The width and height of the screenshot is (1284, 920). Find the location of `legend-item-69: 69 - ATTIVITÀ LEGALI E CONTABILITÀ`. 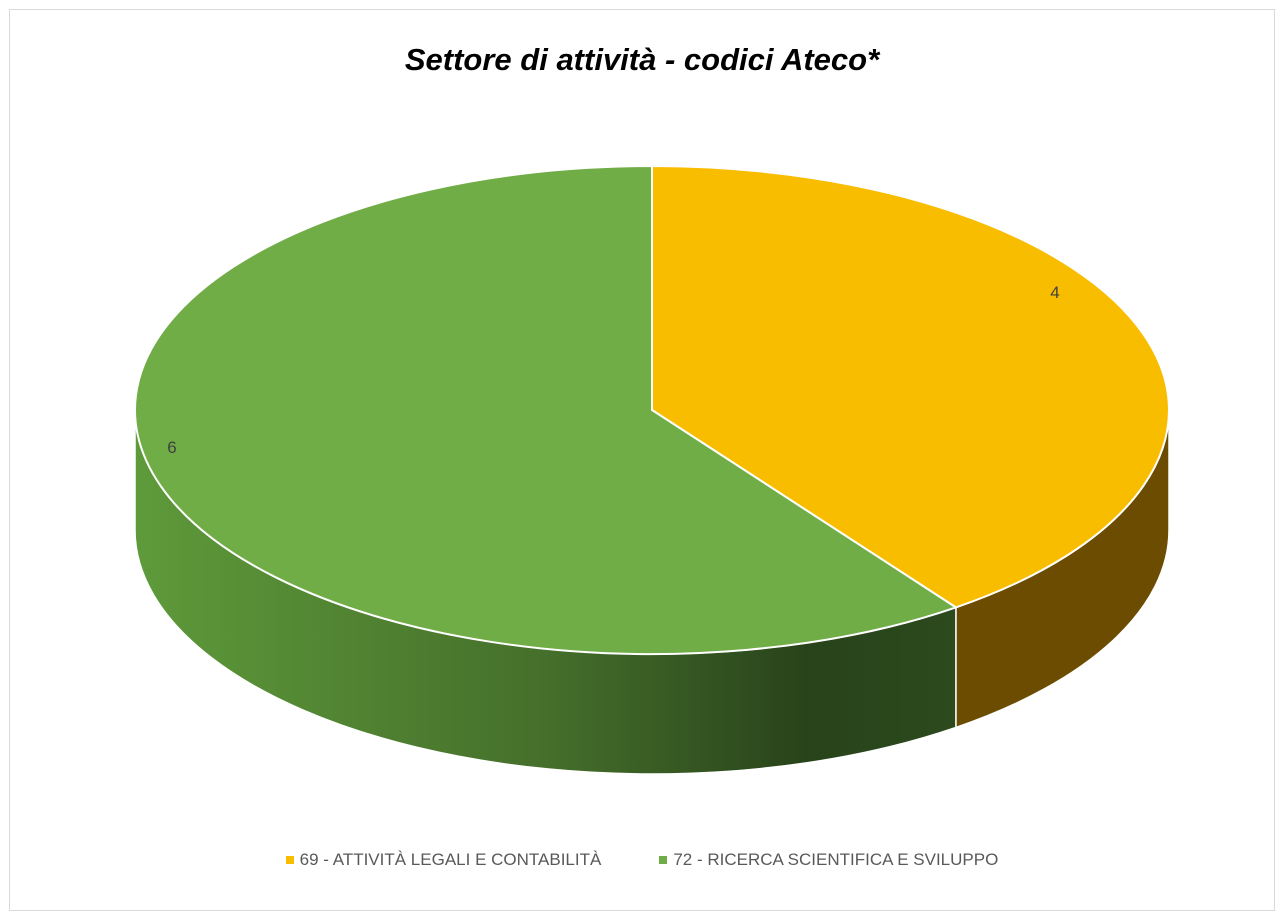

legend-item-69: 69 - ATTIVITÀ LEGALI E CONTABILITÀ is located at coordinates (443, 860).